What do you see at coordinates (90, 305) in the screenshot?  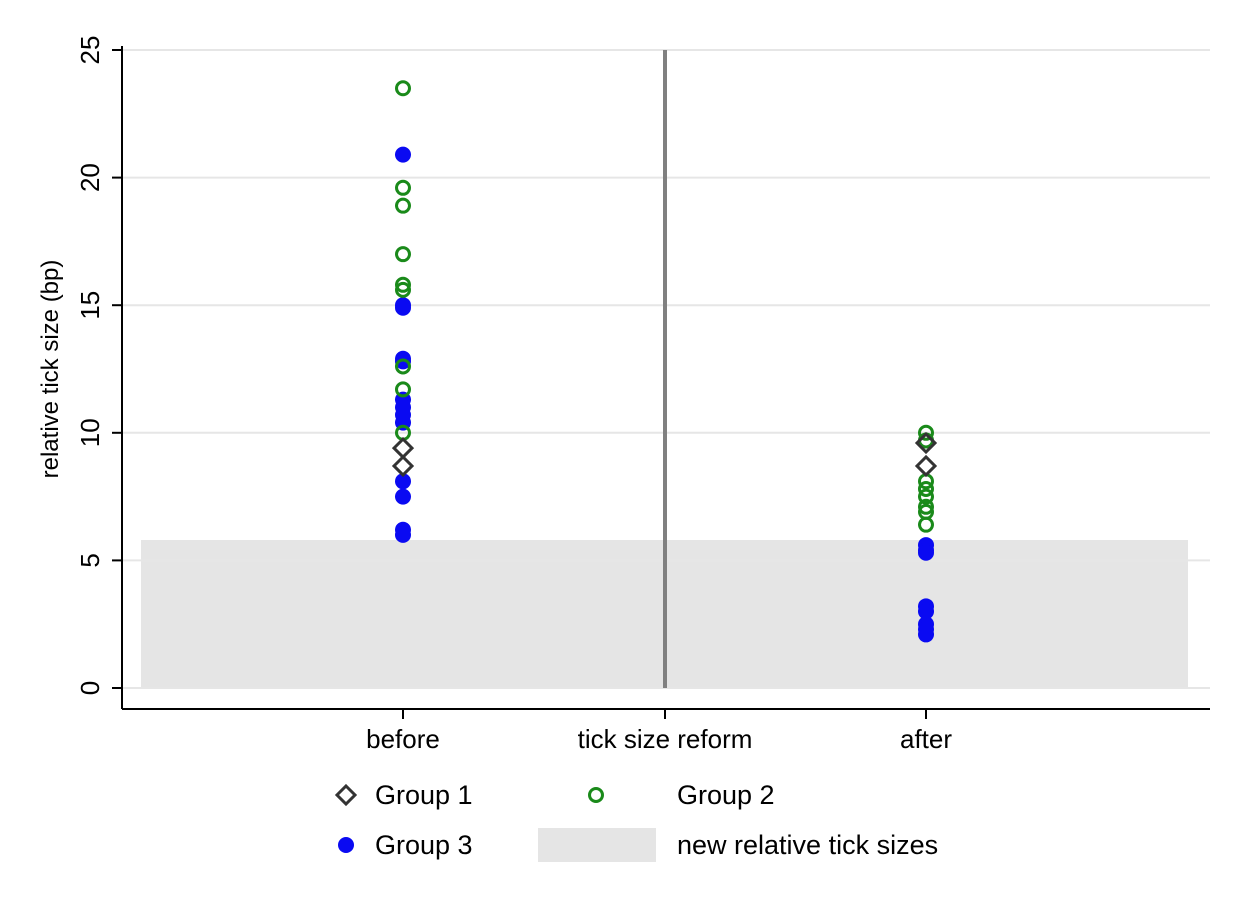 I see `y-tick-label: 15` at bounding box center [90, 305].